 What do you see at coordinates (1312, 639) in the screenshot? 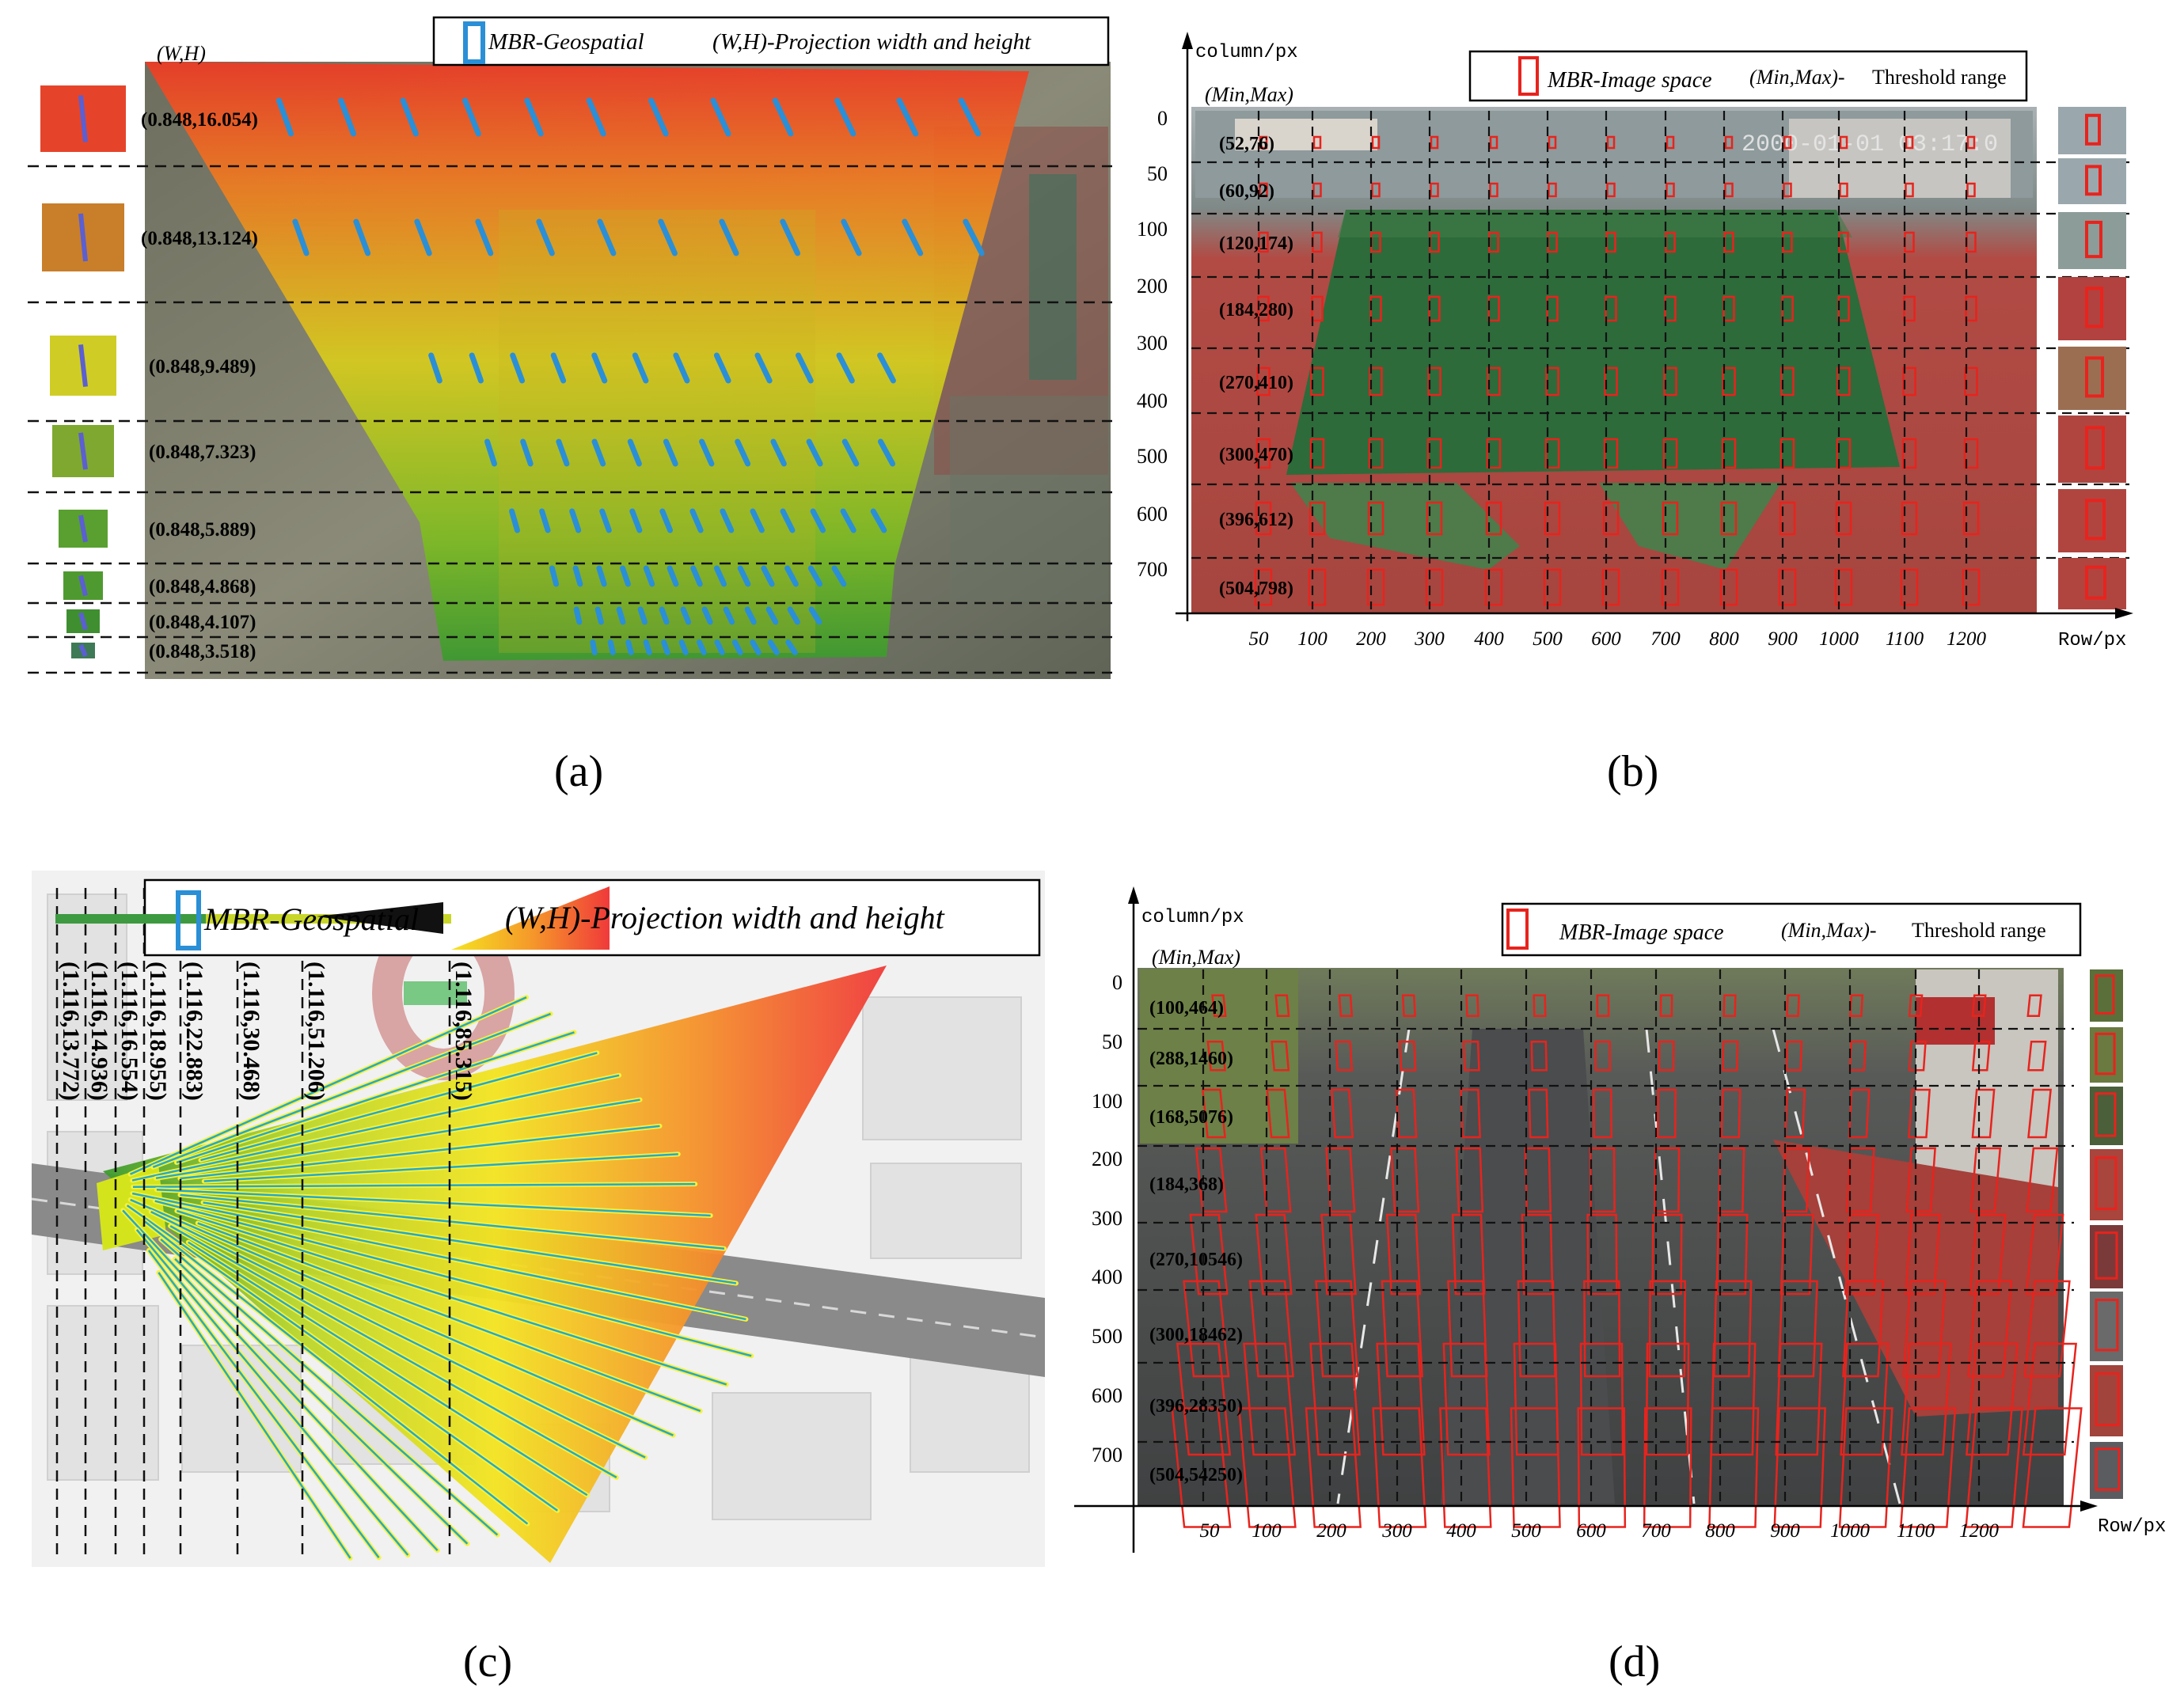
I see `x-tick: 100` at bounding box center [1312, 639].